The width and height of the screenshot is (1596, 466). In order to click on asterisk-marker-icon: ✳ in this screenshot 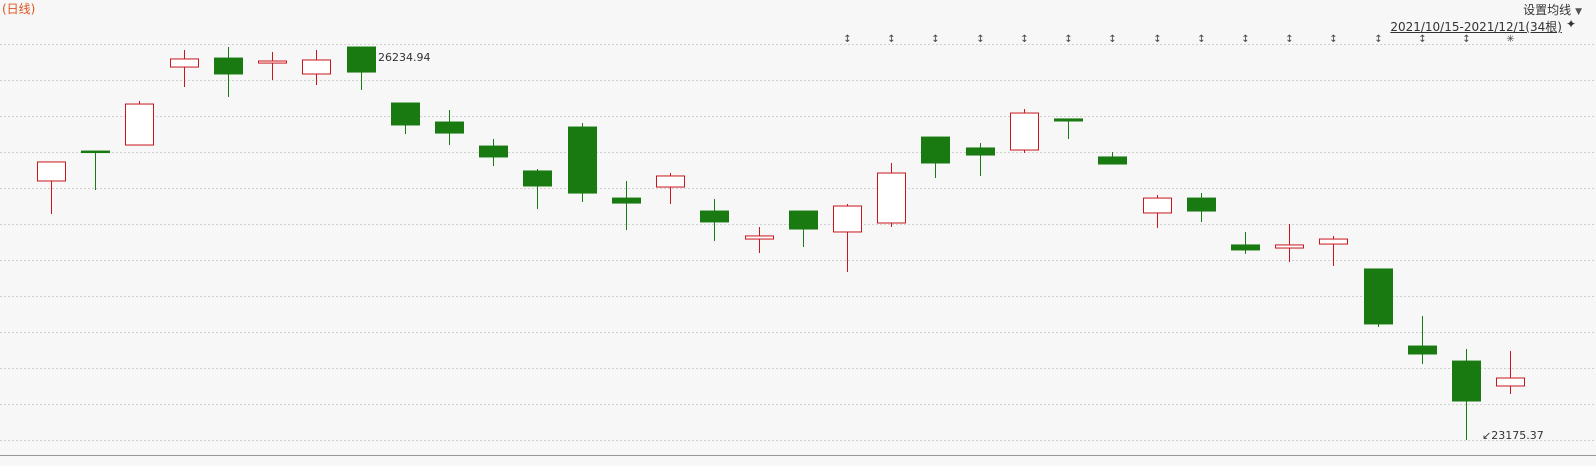, I will do `click(1510, 39)`.